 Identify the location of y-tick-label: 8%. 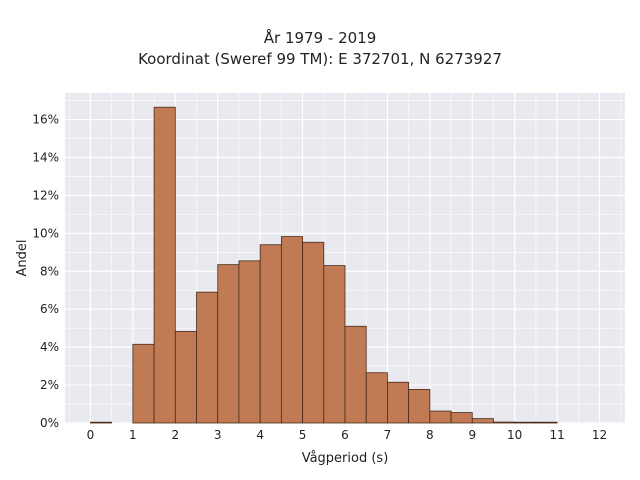
(49, 271).